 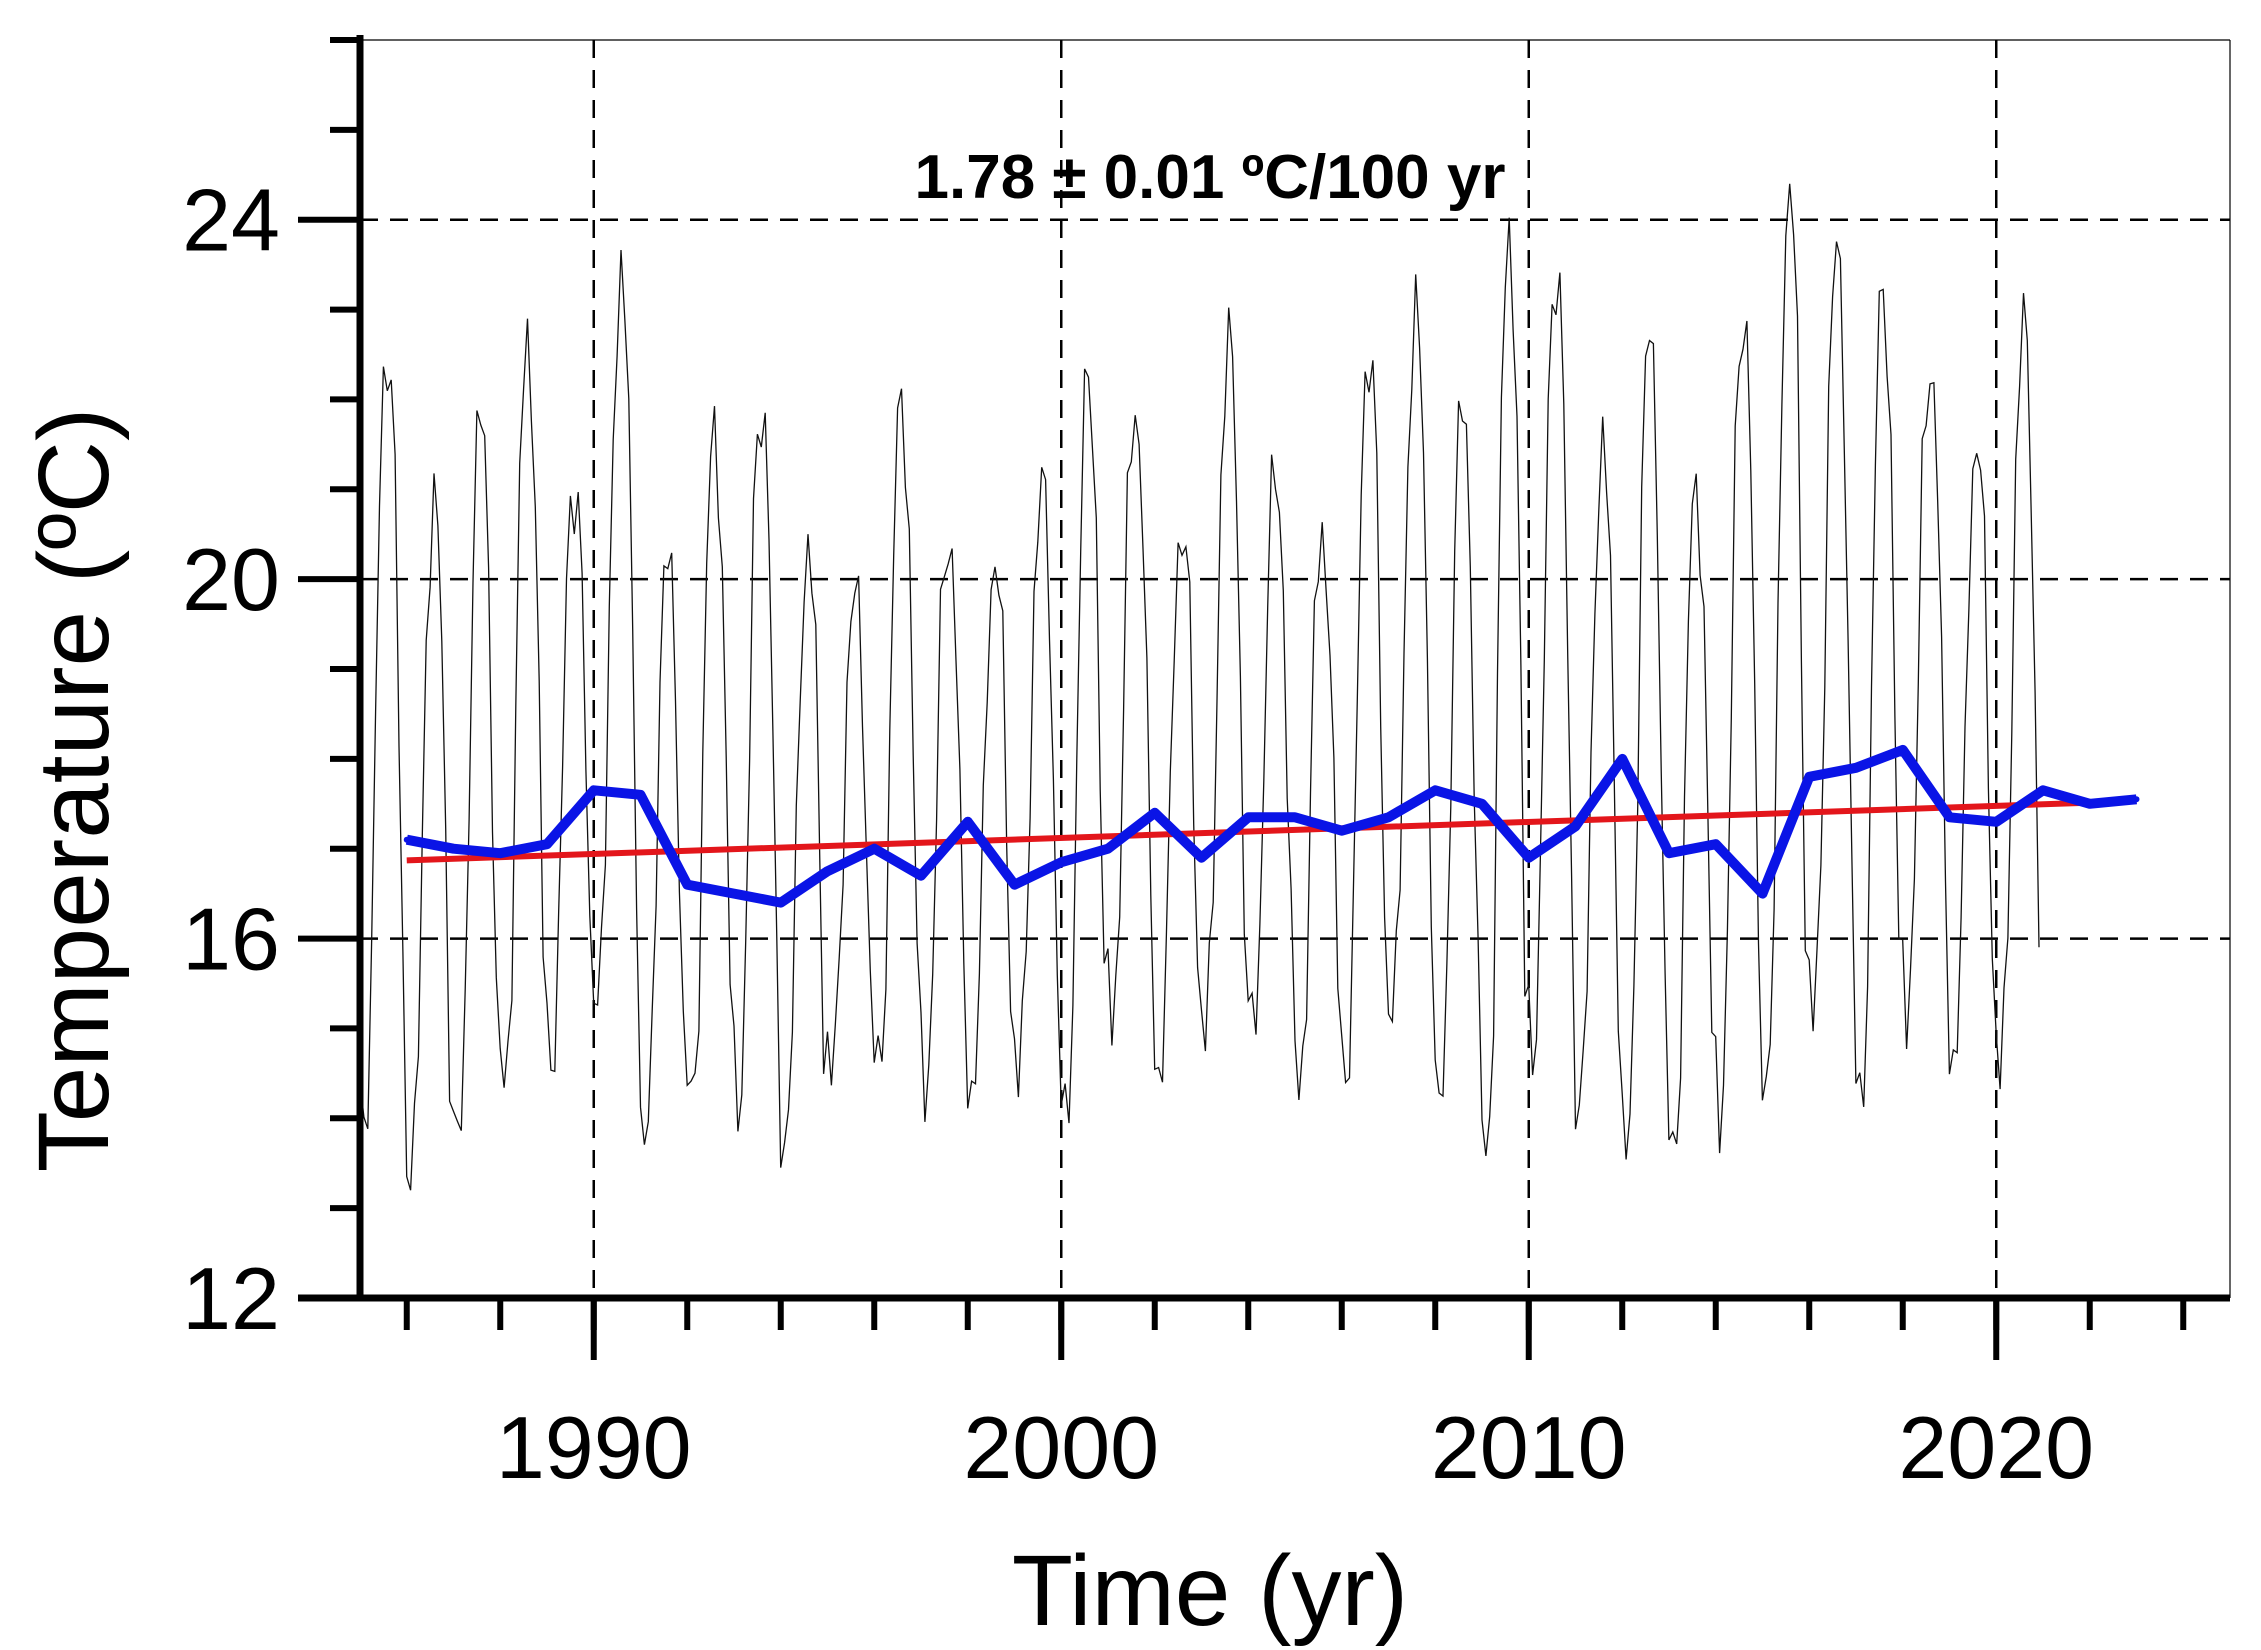 I want to click on y-tick-label: 16, so click(x=231, y=939).